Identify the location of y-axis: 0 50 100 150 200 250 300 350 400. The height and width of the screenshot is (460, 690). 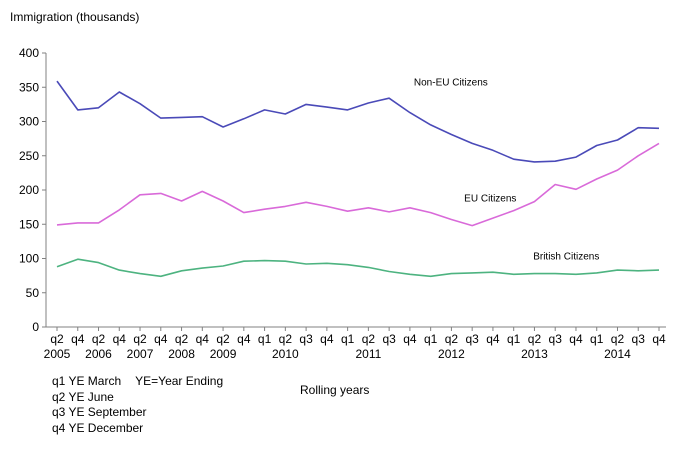
(33, 190).